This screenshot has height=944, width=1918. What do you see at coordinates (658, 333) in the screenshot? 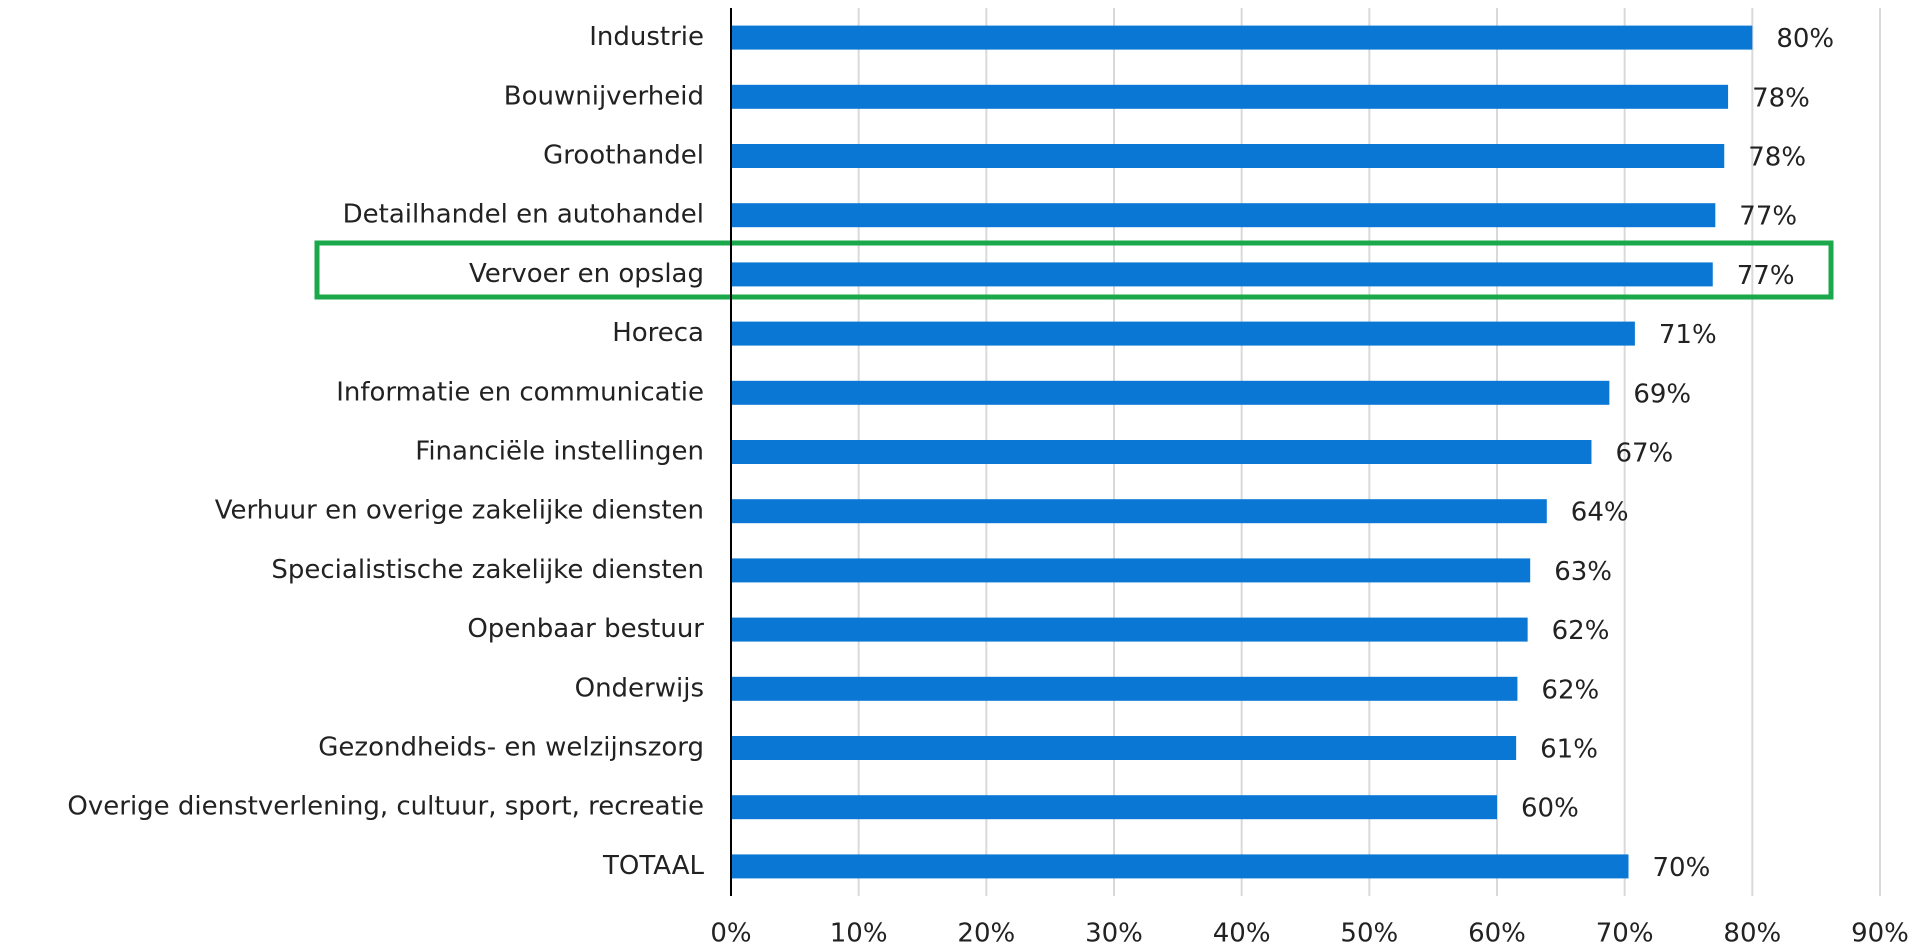
I see `y-tick-label: Horeca` at bounding box center [658, 333].